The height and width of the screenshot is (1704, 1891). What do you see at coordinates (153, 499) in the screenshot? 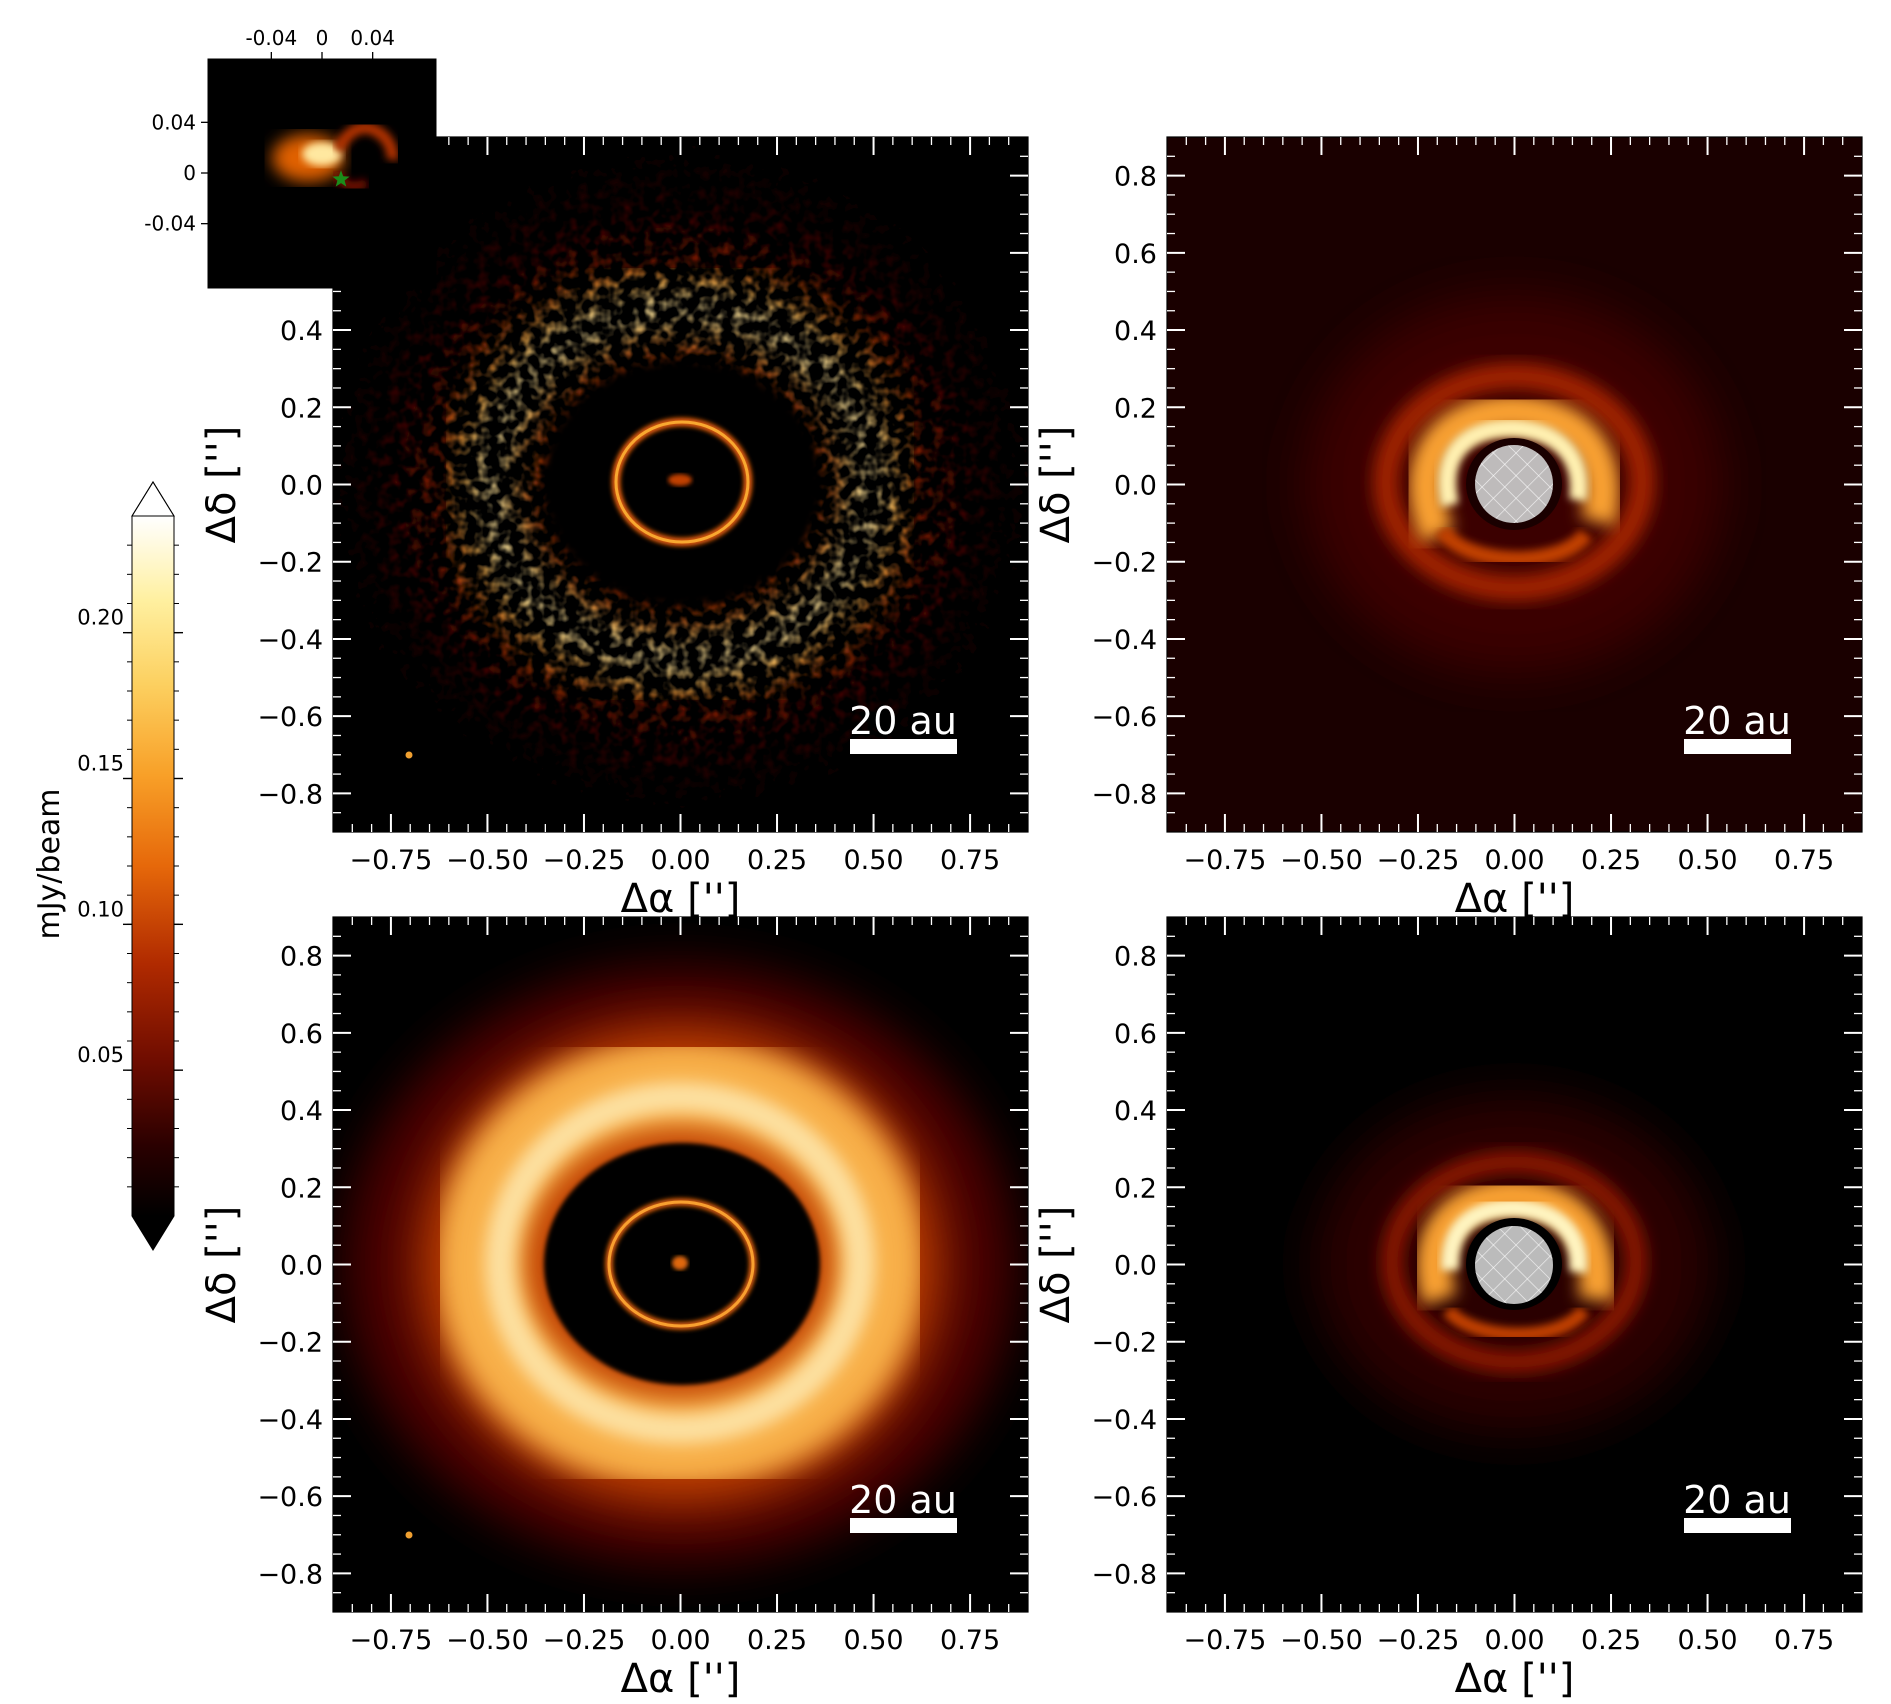
I see `colorbar-extend-max` at bounding box center [153, 499].